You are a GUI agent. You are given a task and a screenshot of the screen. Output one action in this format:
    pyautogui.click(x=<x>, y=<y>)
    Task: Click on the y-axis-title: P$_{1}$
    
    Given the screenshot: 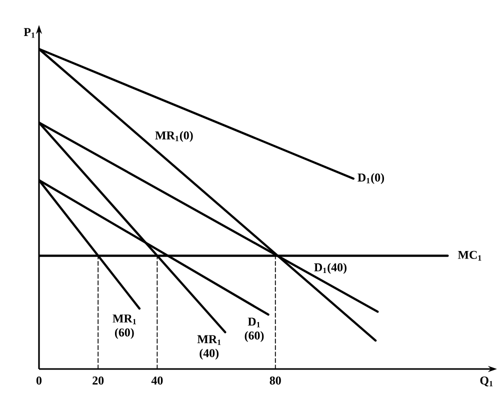 What is the action you would take?
    pyautogui.click(x=29, y=33)
    